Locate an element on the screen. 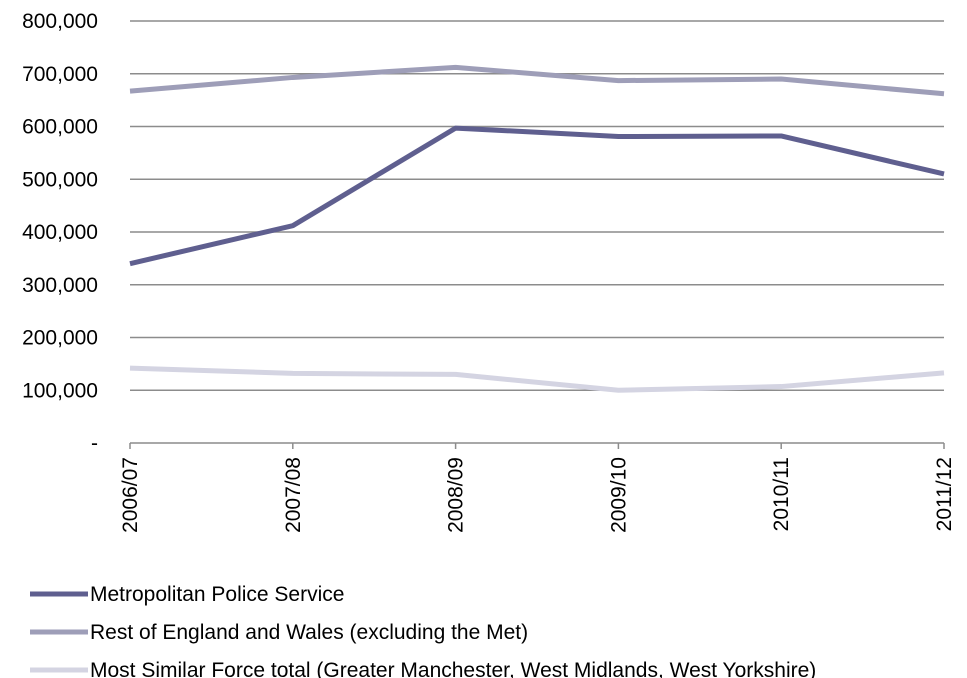 The height and width of the screenshot is (678, 967). x-tick-label: 2008/09 is located at coordinates (456, 495).